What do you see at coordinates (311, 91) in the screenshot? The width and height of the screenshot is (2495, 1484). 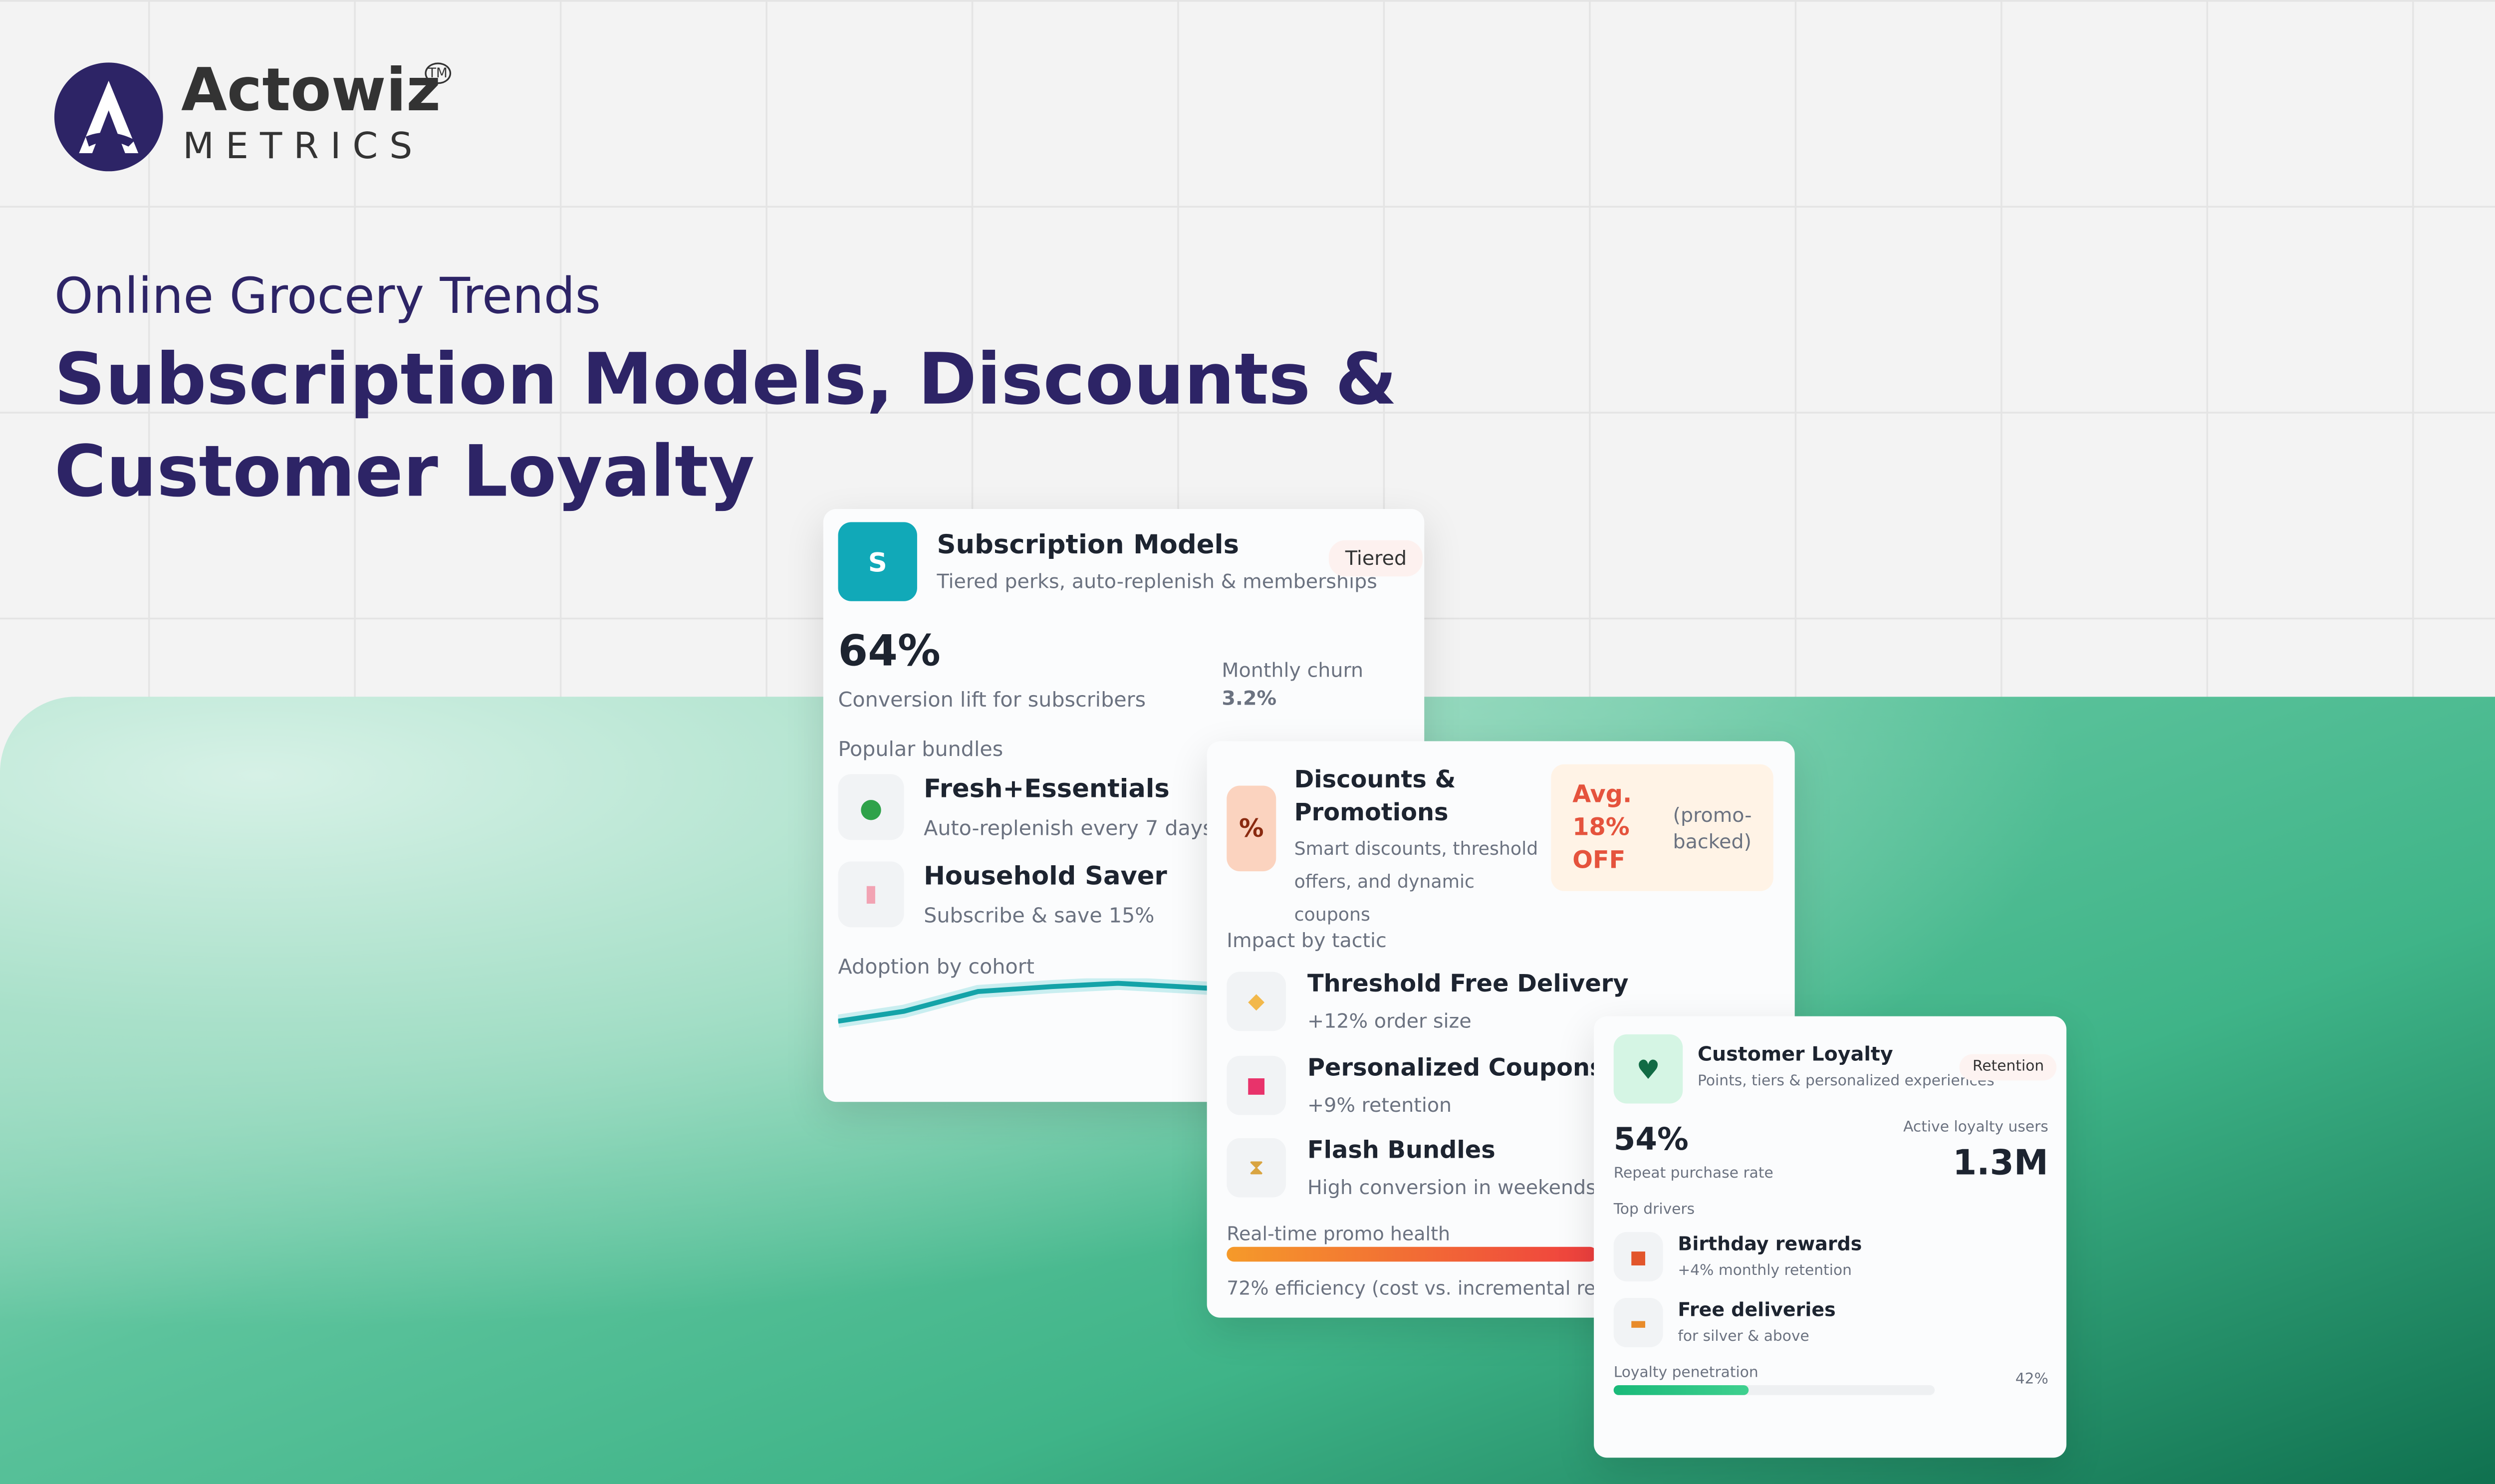 I see `logo-name: Actowiz` at bounding box center [311, 91].